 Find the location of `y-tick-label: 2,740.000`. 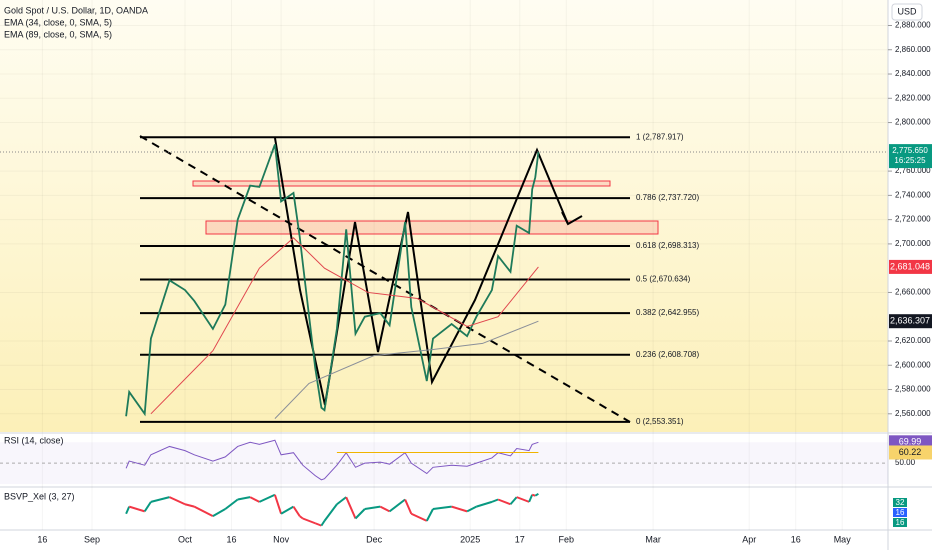

y-tick-label: 2,740.000 is located at coordinates (913, 194).